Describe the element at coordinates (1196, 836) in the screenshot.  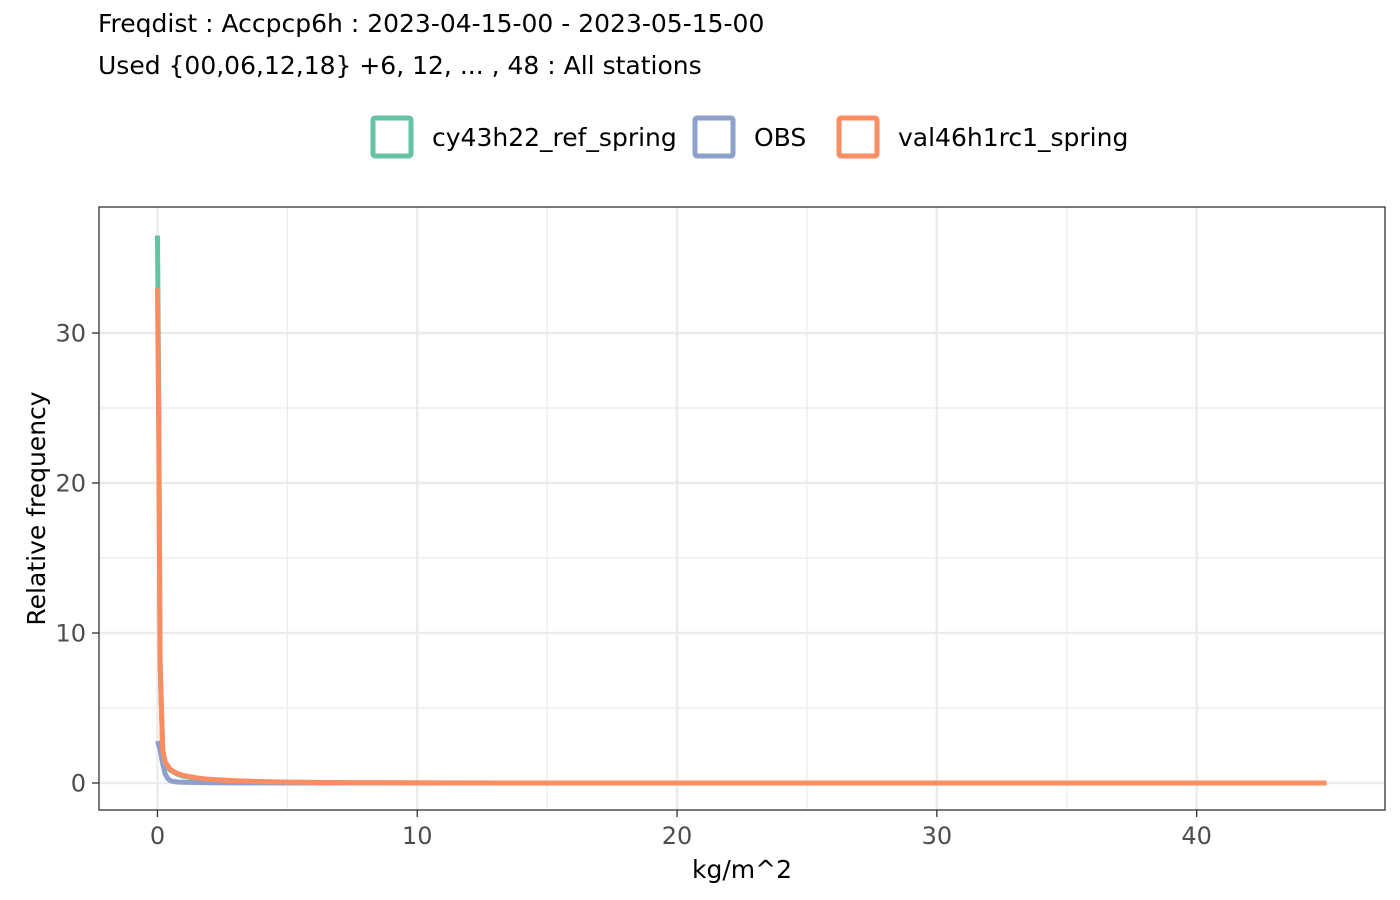
I see `x-tick-label: 40` at that location.